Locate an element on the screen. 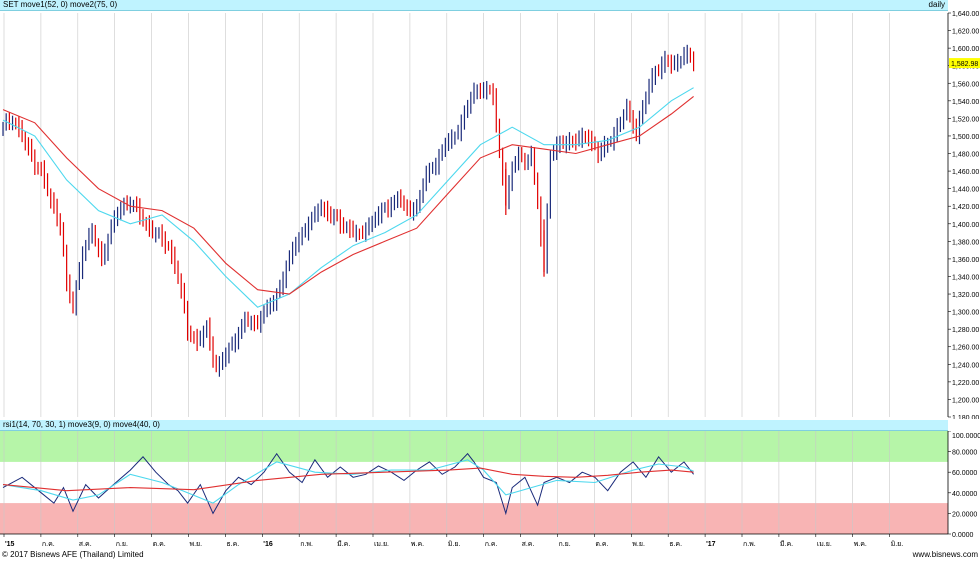  y-tick-label: 1,460.00 is located at coordinates (965, 172).